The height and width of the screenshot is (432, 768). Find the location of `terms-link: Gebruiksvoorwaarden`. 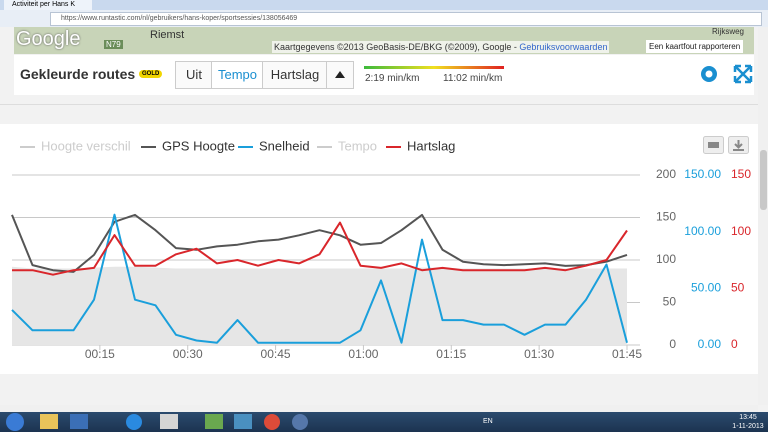

terms-link: Gebruiksvoorwaarden is located at coordinates (563, 47).